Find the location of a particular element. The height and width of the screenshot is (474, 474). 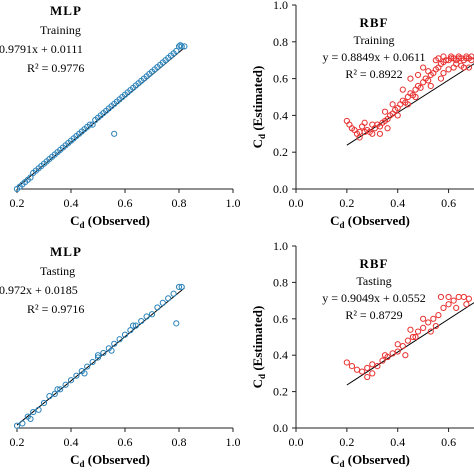

r-squared: R² = 0.9776 is located at coordinates (55, 68).